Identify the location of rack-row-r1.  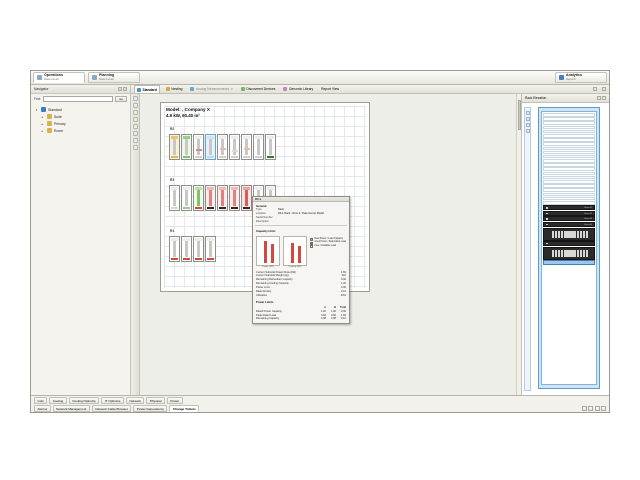
(192, 249).